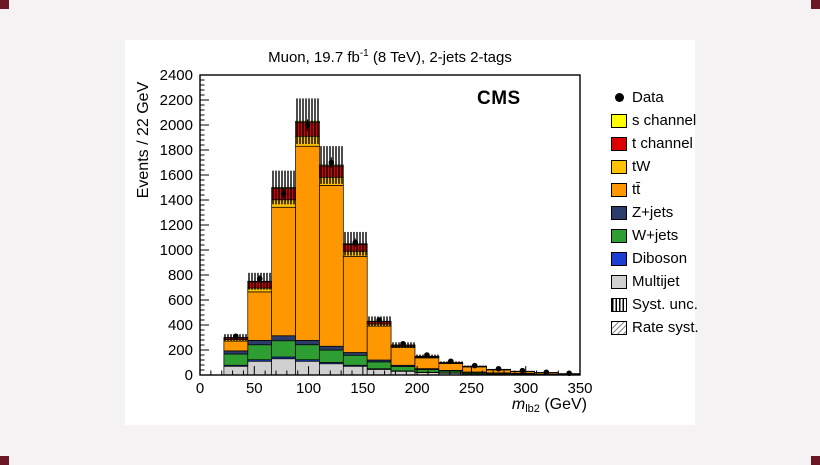 The width and height of the screenshot is (820, 465). Describe the element at coordinates (364, 53) in the screenshot. I see `plot-title-superscript: -1` at that location.